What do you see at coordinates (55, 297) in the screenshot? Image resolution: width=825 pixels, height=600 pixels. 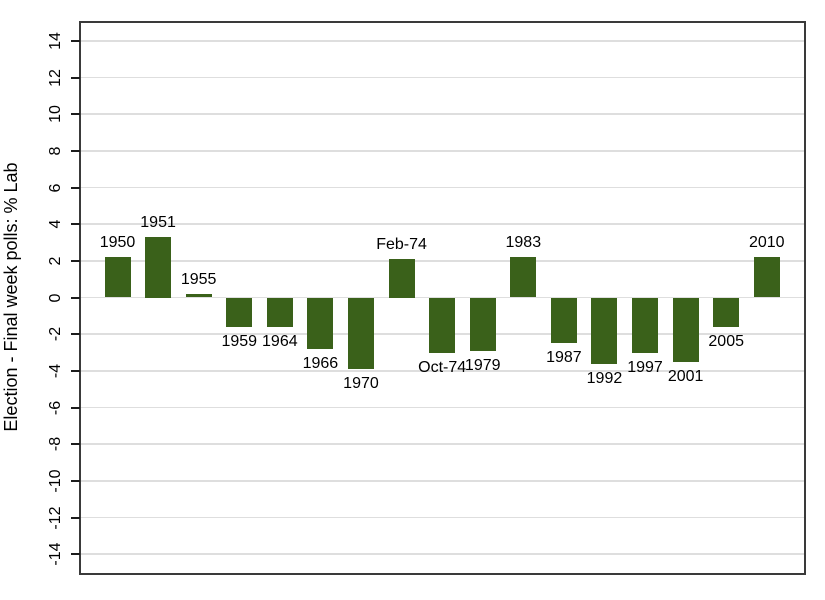 I see `y-tick-label-0: 0` at bounding box center [55, 297].